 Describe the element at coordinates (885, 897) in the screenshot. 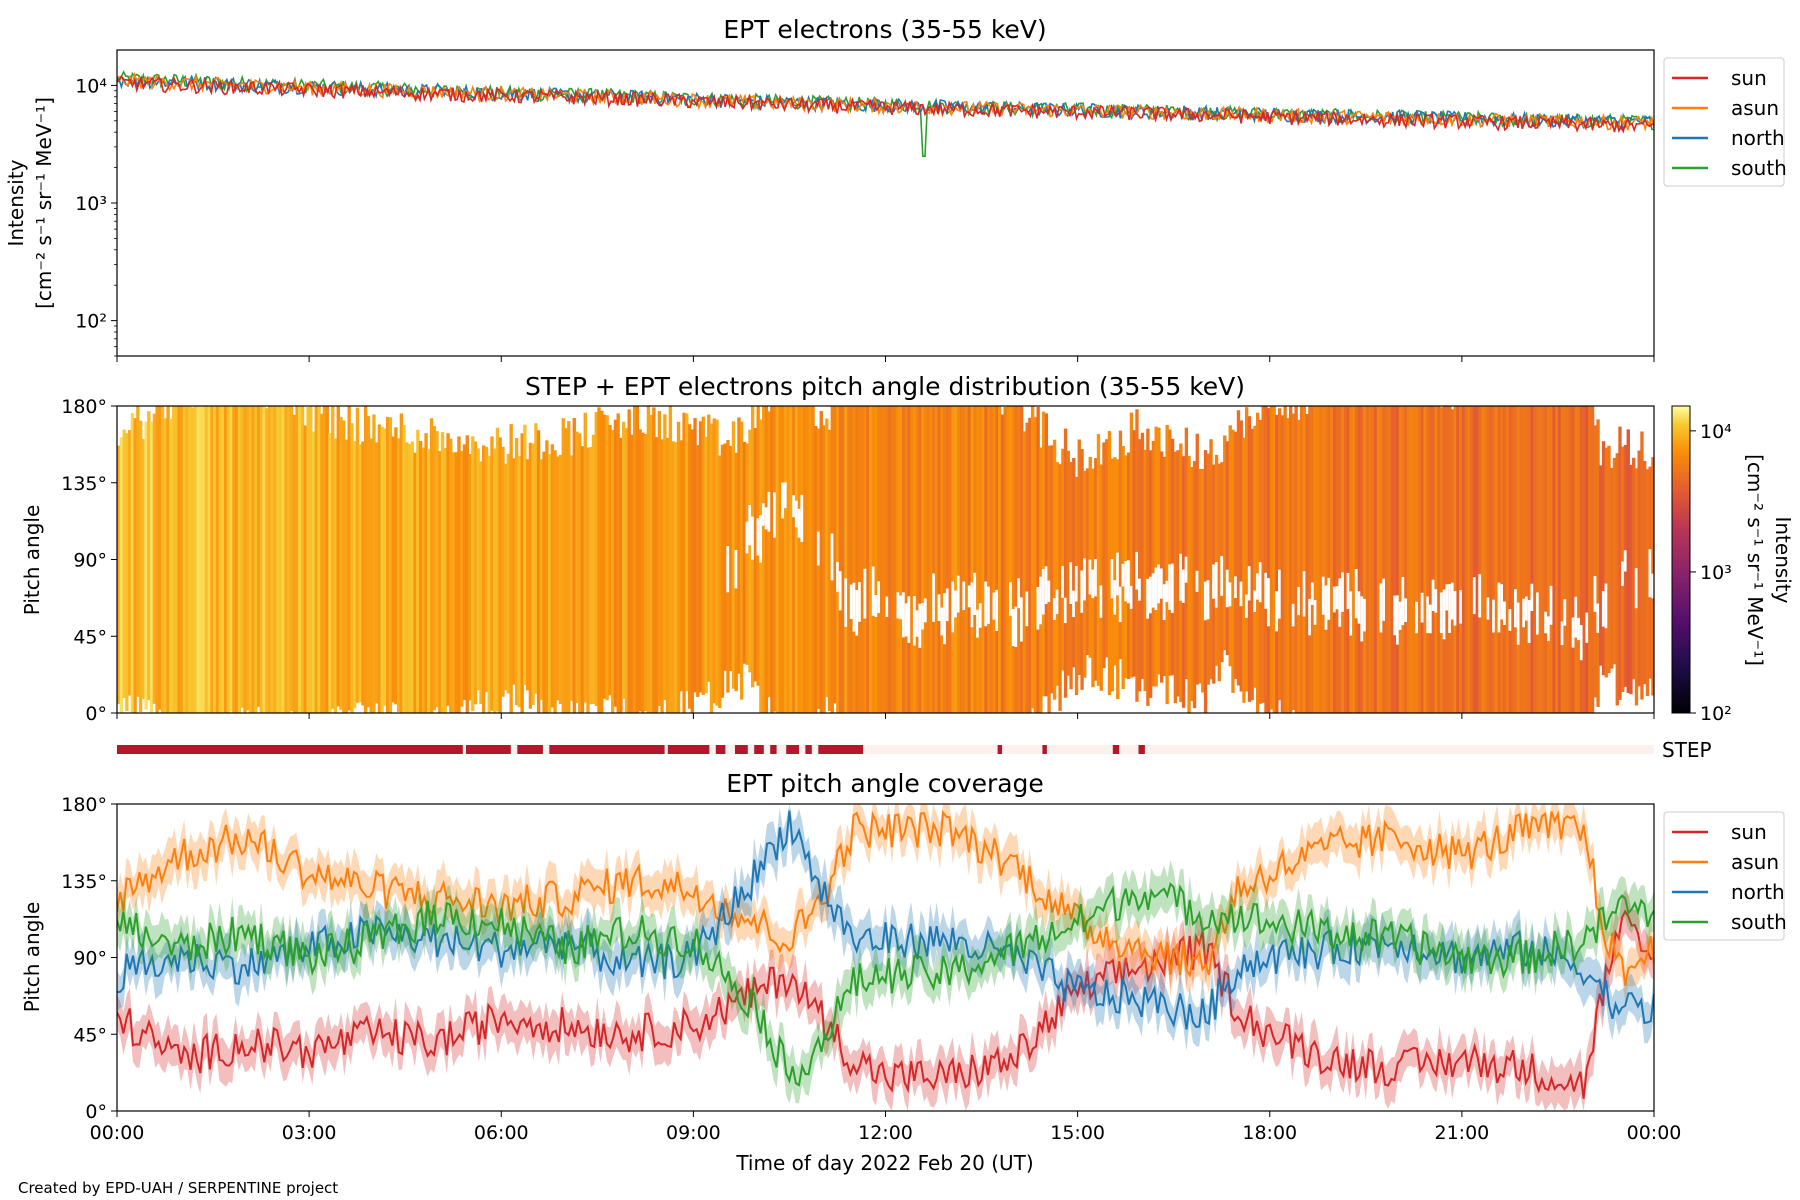

I see `panel4-series-asun` at that location.